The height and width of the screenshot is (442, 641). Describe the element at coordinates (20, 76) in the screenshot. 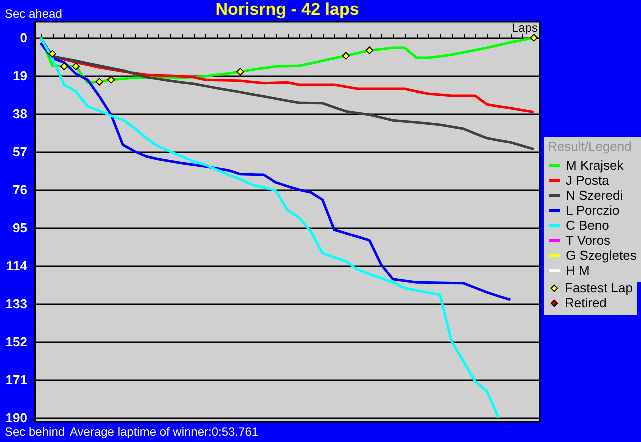

I see `y-tick-label: 19` at that location.